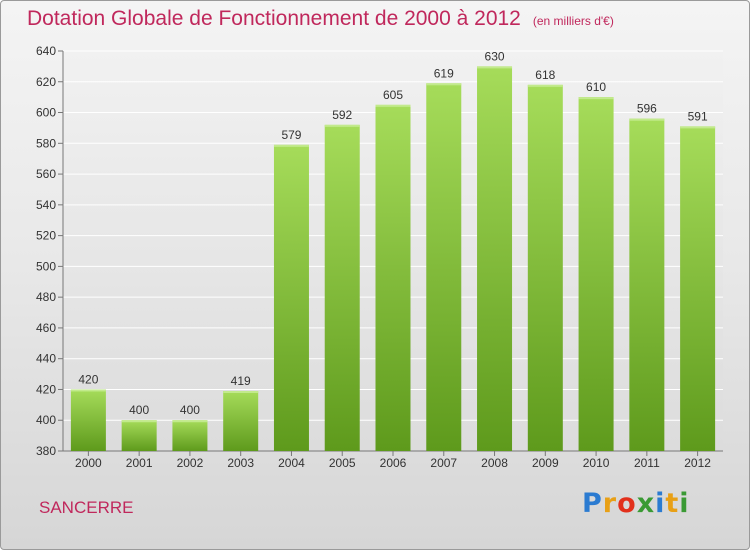 This screenshot has height=550, width=750. What do you see at coordinates (291, 463) in the screenshot?
I see `x-tick-label-2004: 2004` at bounding box center [291, 463].